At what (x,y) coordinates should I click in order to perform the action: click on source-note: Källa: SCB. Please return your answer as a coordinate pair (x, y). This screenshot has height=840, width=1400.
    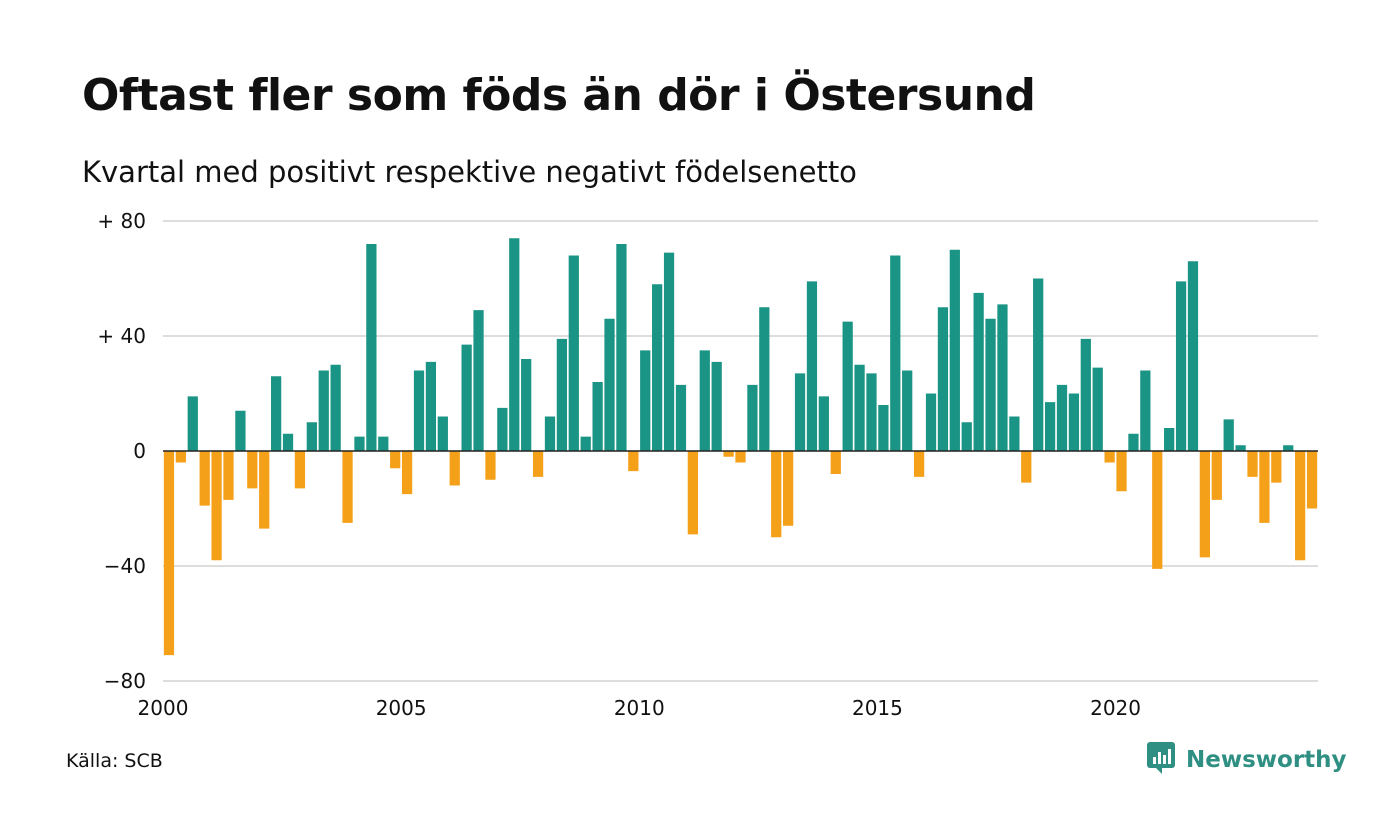
    Looking at the image, I should click on (114, 761).